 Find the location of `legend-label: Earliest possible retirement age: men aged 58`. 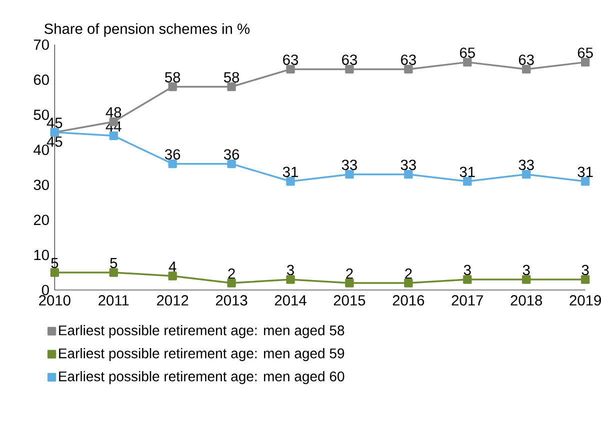

legend-label: Earliest possible retirement age: men aged 58 is located at coordinates (201, 331).